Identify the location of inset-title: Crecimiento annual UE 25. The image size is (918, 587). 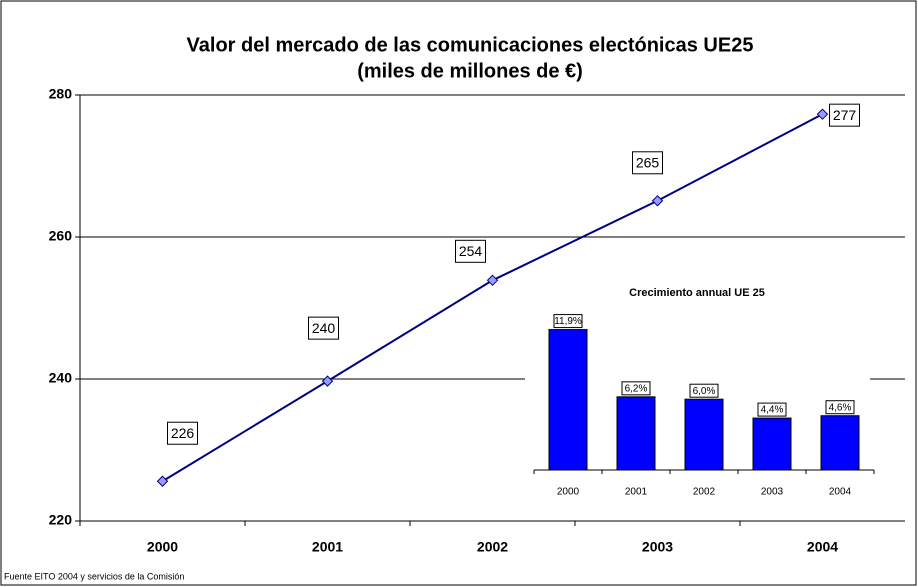
(697, 293).